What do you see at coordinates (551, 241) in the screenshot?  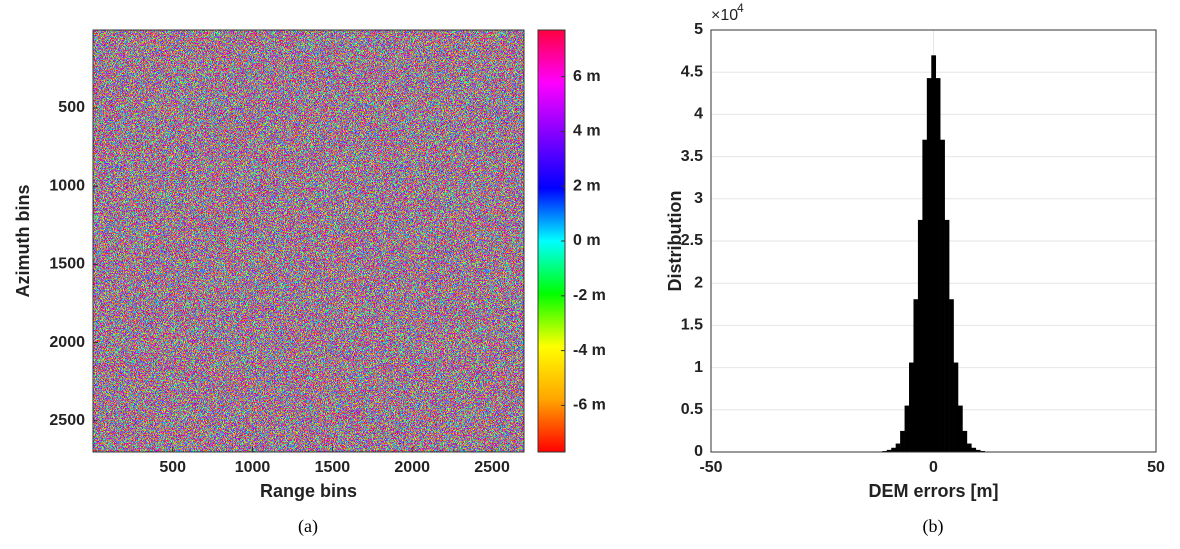 I see `colorbar` at bounding box center [551, 241].